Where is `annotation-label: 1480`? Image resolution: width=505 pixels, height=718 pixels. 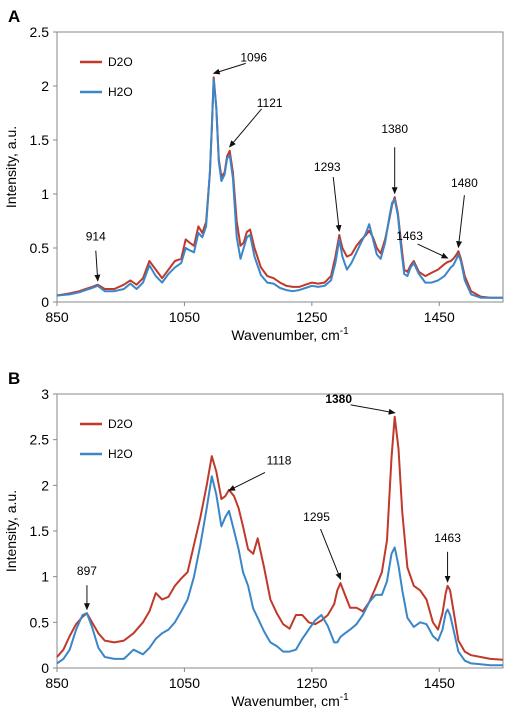
annotation-label: 1480 is located at coordinates (464, 183).